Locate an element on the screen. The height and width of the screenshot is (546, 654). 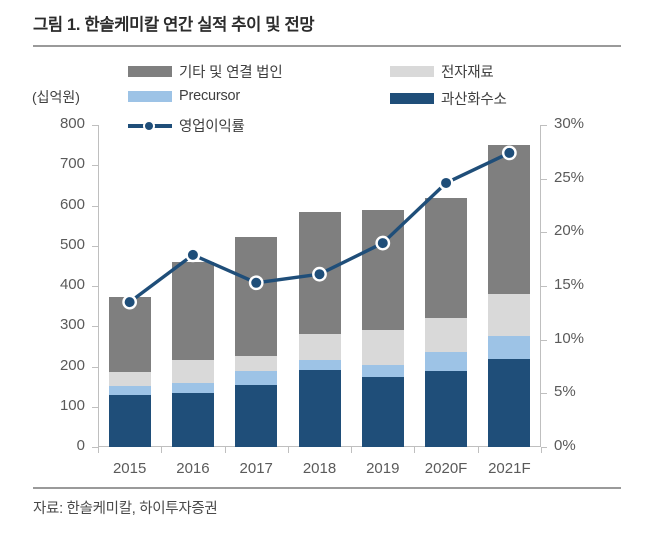
x-axis-tick-label: 2017 is located at coordinates (256, 468).